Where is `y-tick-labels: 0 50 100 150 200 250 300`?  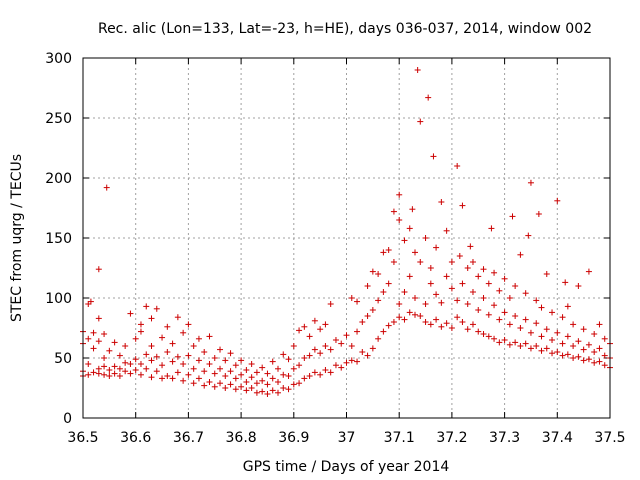 y-tick-labels: 0 50 100 150 200 250 300 is located at coordinates (58, 239).